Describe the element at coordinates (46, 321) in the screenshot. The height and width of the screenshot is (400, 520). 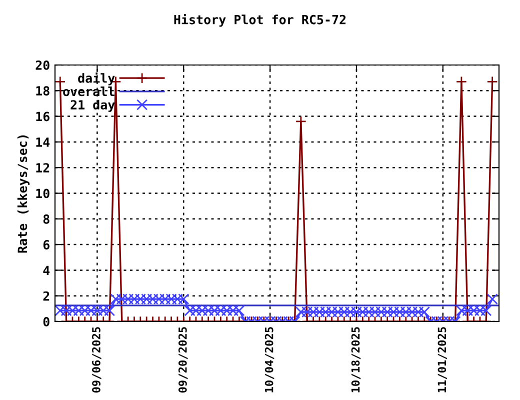
I see `y-tick-label: 0` at that location.